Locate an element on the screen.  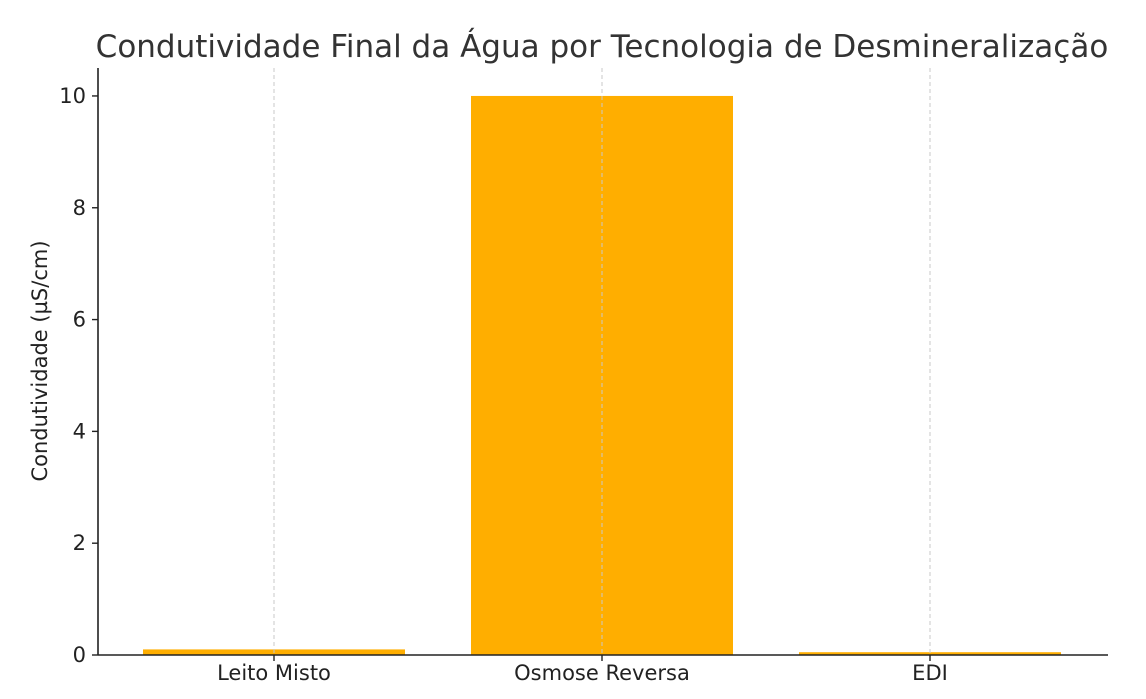
y-tick-label: 2 is located at coordinates (79, 543).